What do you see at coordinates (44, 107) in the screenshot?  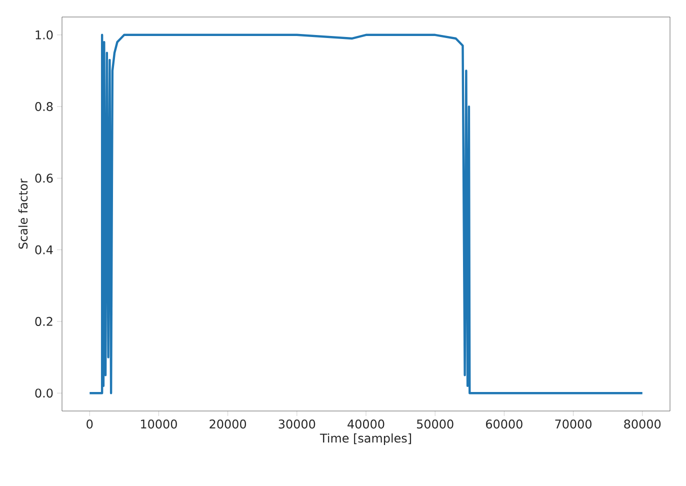 I see `y-tick-label: 0.8` at bounding box center [44, 107].